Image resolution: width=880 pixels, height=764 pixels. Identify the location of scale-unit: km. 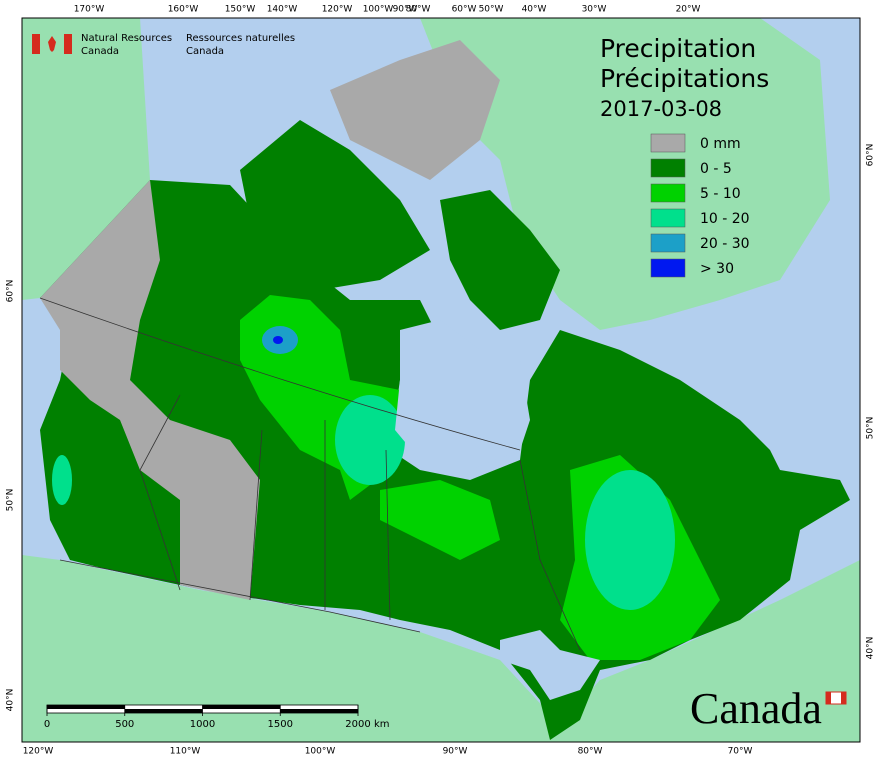
(382, 724).